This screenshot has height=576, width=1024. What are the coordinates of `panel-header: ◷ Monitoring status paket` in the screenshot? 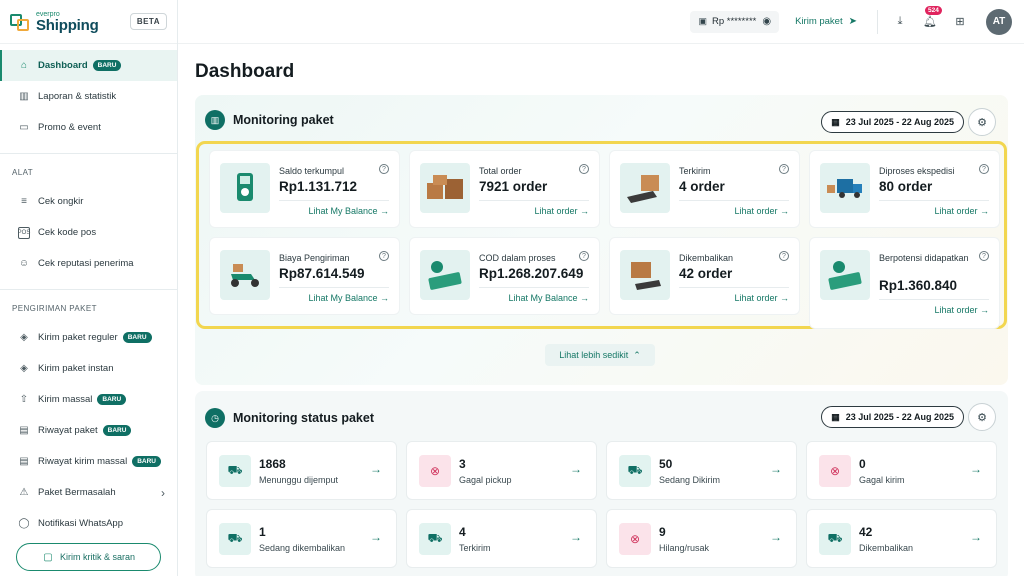 It's located at (289, 418).